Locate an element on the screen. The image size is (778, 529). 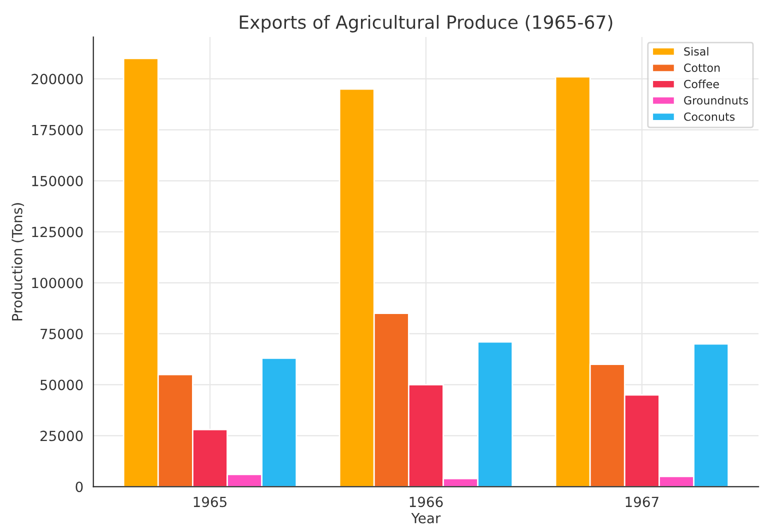
chart-title: Exports of Agricultural Produce (1965-67) is located at coordinates (426, 23).